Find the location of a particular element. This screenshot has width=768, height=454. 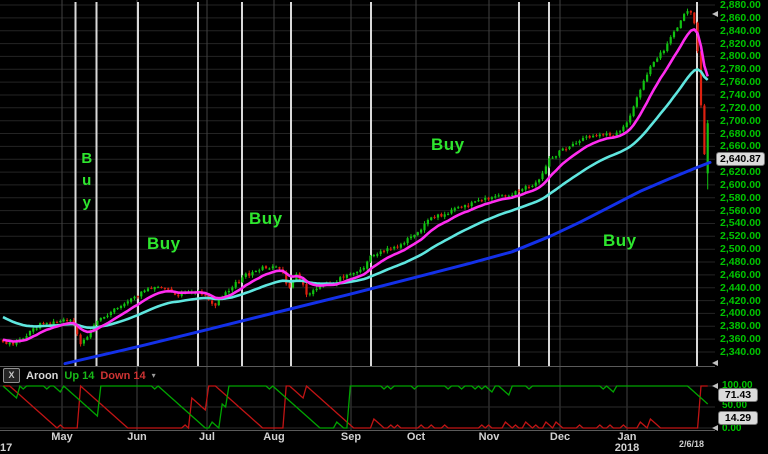

last-date-label: 2/6/18 is located at coordinates (692, 444).